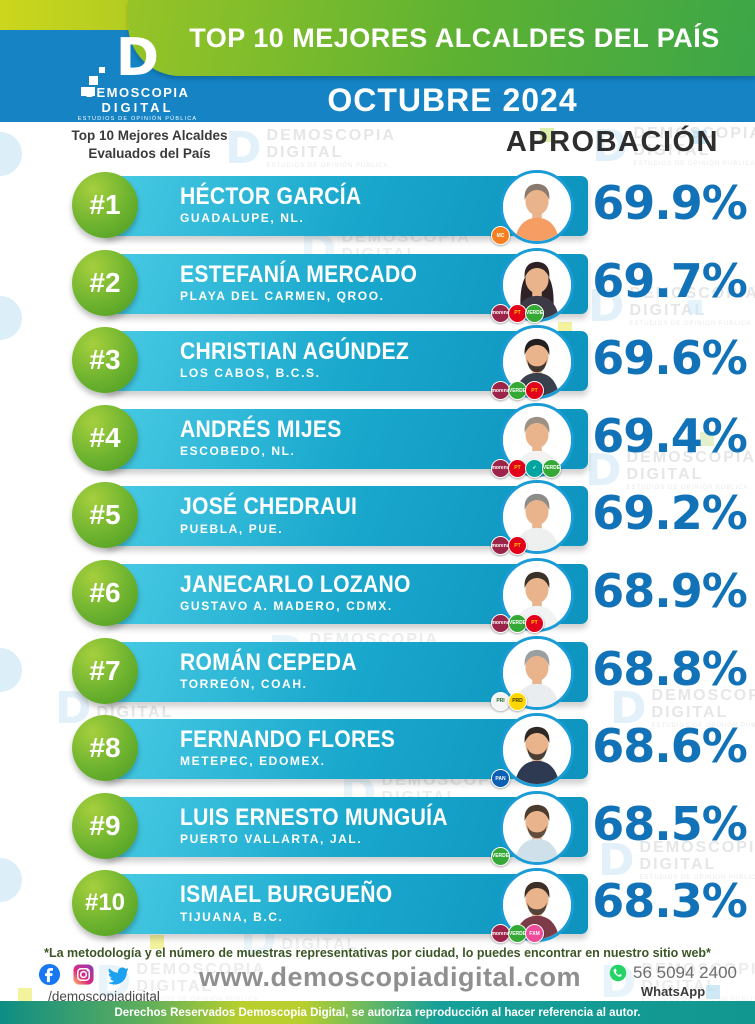 The width and height of the screenshot is (755, 1024). Describe the element at coordinates (250, 373) in the screenshot. I see `mayor-city: LOS CABOS, B.C.S.` at that location.